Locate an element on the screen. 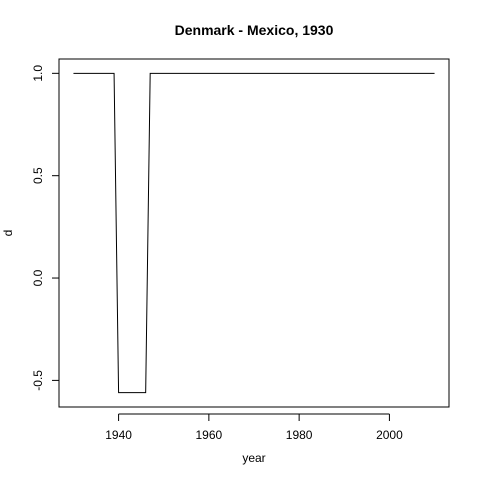 Image resolution: width=480 pixels, height=480 pixels. y-tick-label: -0.5 is located at coordinates (38, 380).